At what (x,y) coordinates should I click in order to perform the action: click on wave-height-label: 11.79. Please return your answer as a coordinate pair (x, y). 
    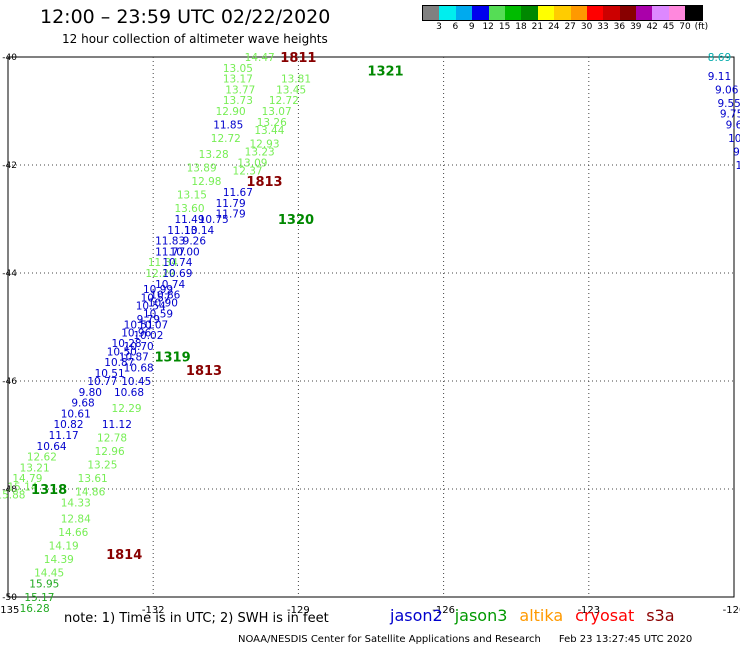
    Looking at the image, I should click on (231, 215).